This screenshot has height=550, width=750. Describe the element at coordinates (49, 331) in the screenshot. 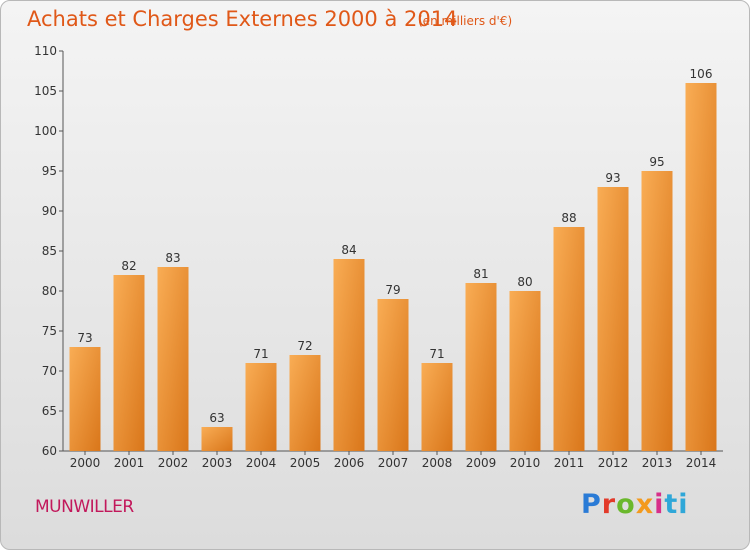

I see `y-tick-label: 75` at that location.